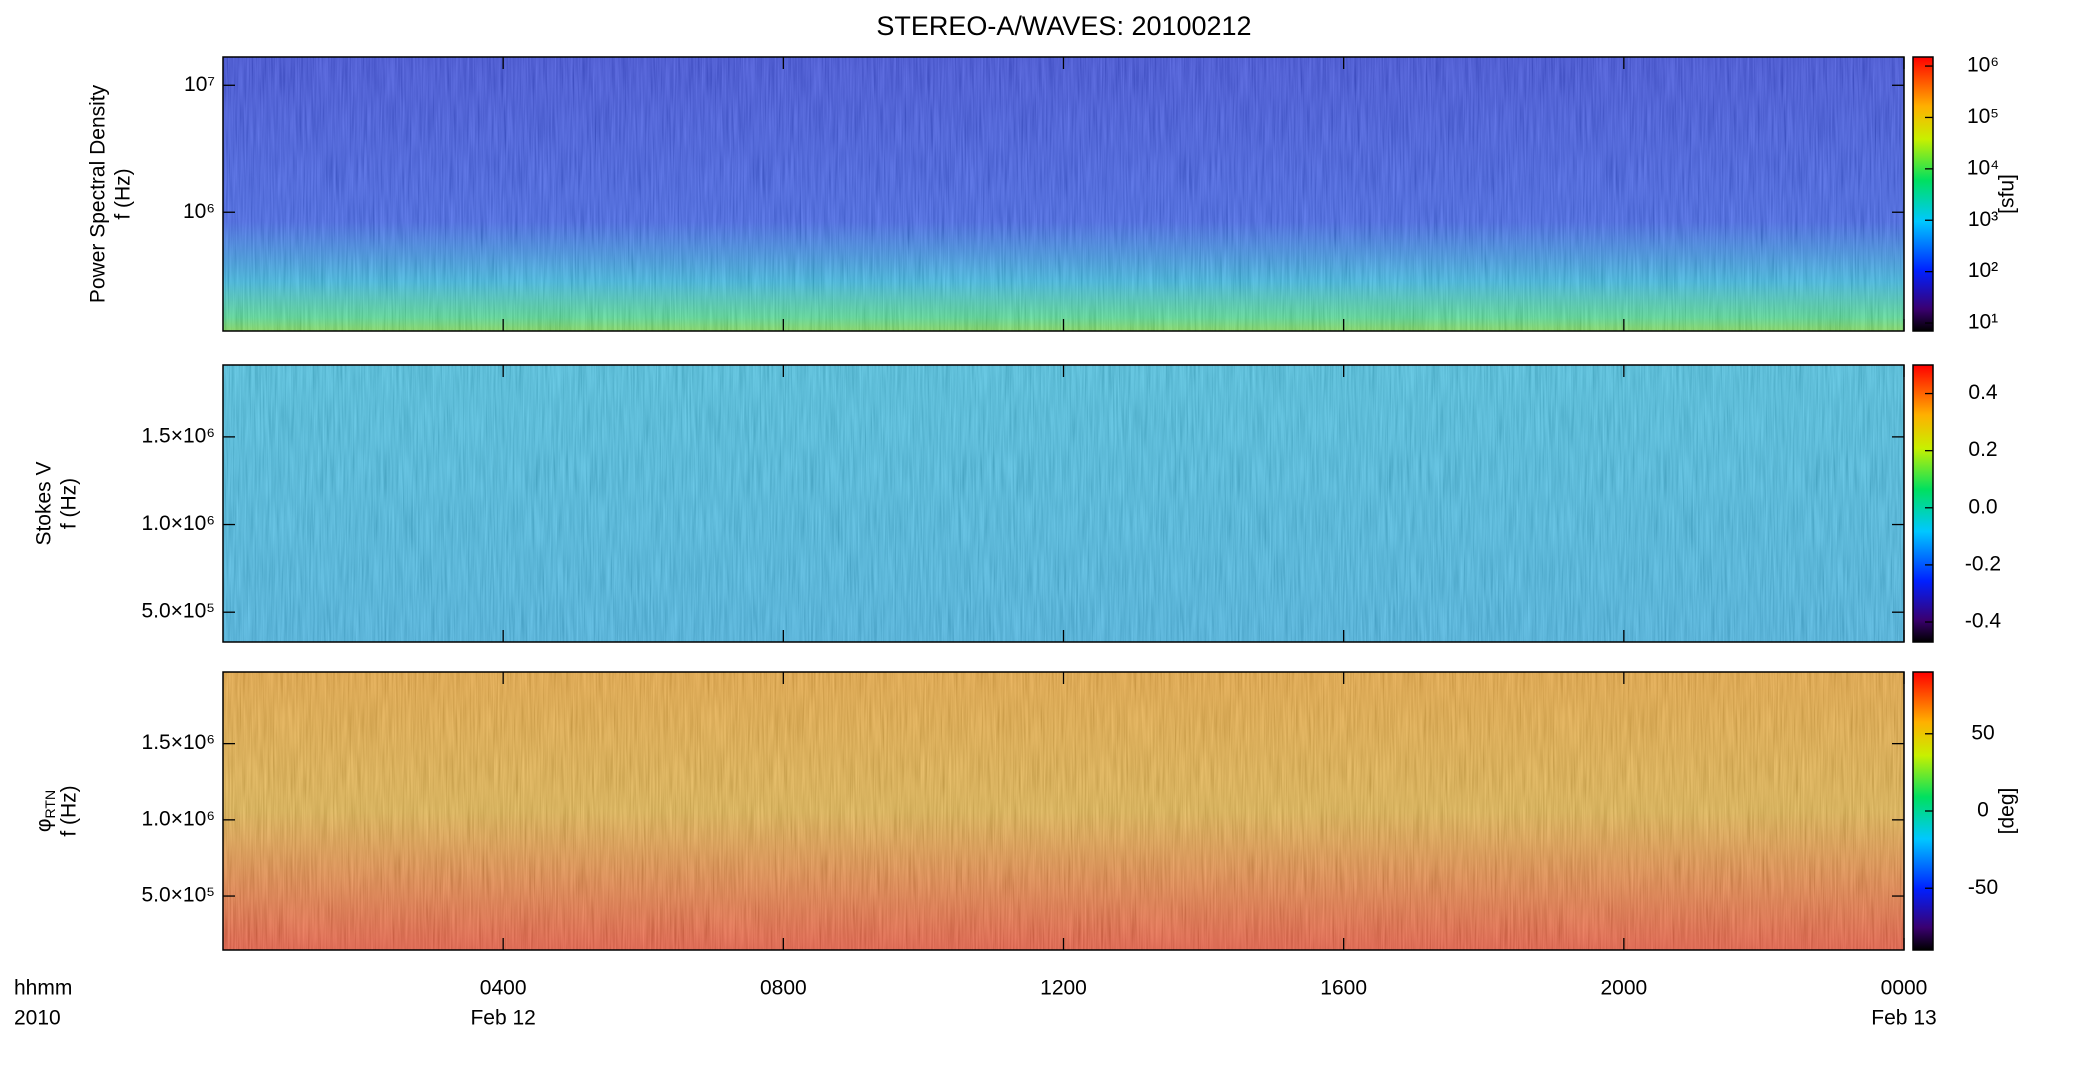  Describe the element at coordinates (1982, 449) in the screenshot. I see `colorbar-tick-label: 0.2` at that location.